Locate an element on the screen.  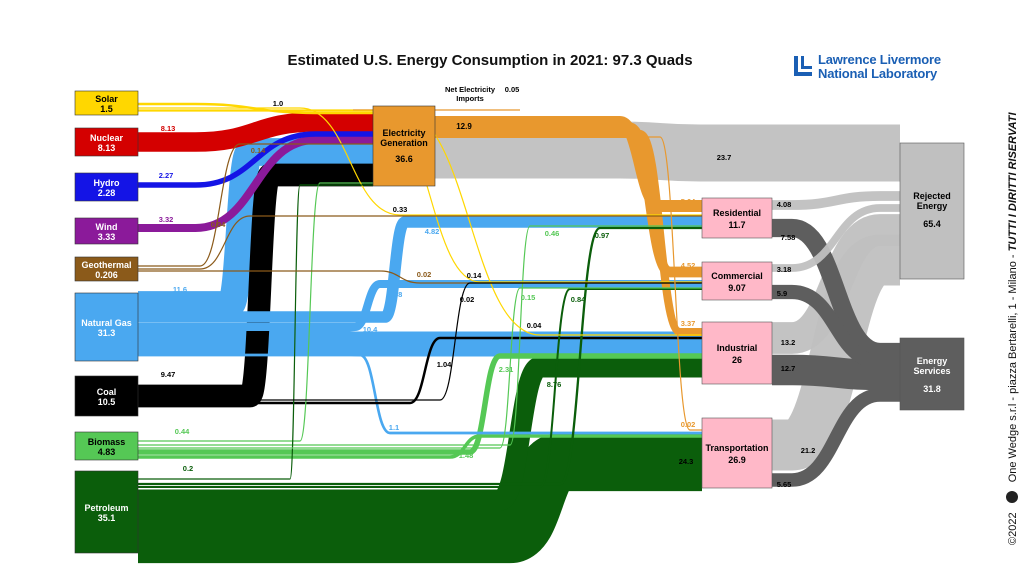
flow-electricity-to-industrial is located at coordinates (568, 233).